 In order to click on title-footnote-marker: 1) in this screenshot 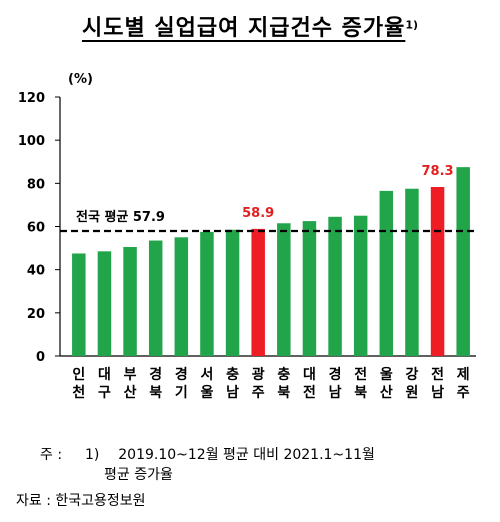, I will do `click(412, 25)`.